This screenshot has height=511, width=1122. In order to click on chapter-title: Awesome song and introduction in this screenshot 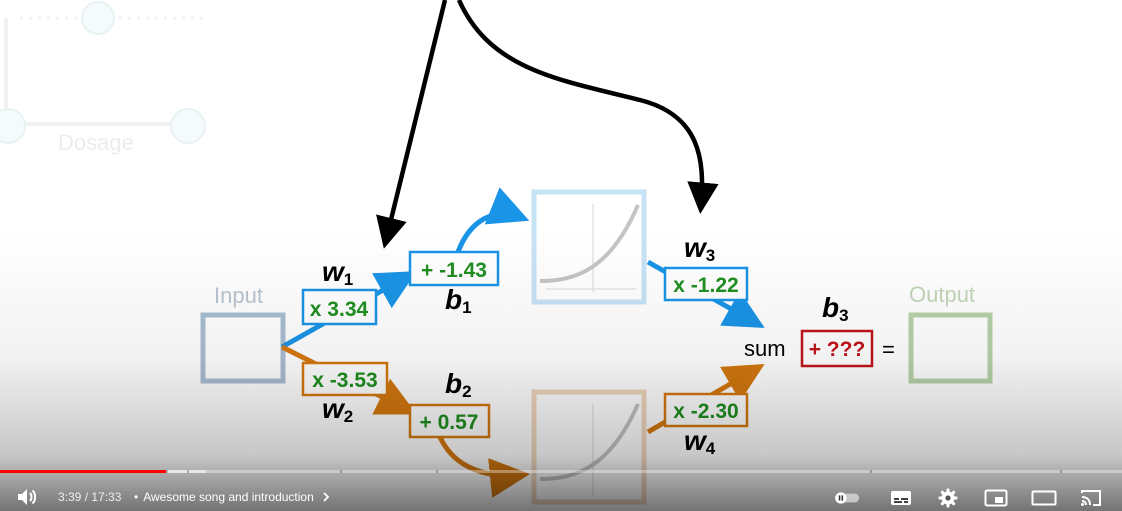, I will do `click(228, 497)`.